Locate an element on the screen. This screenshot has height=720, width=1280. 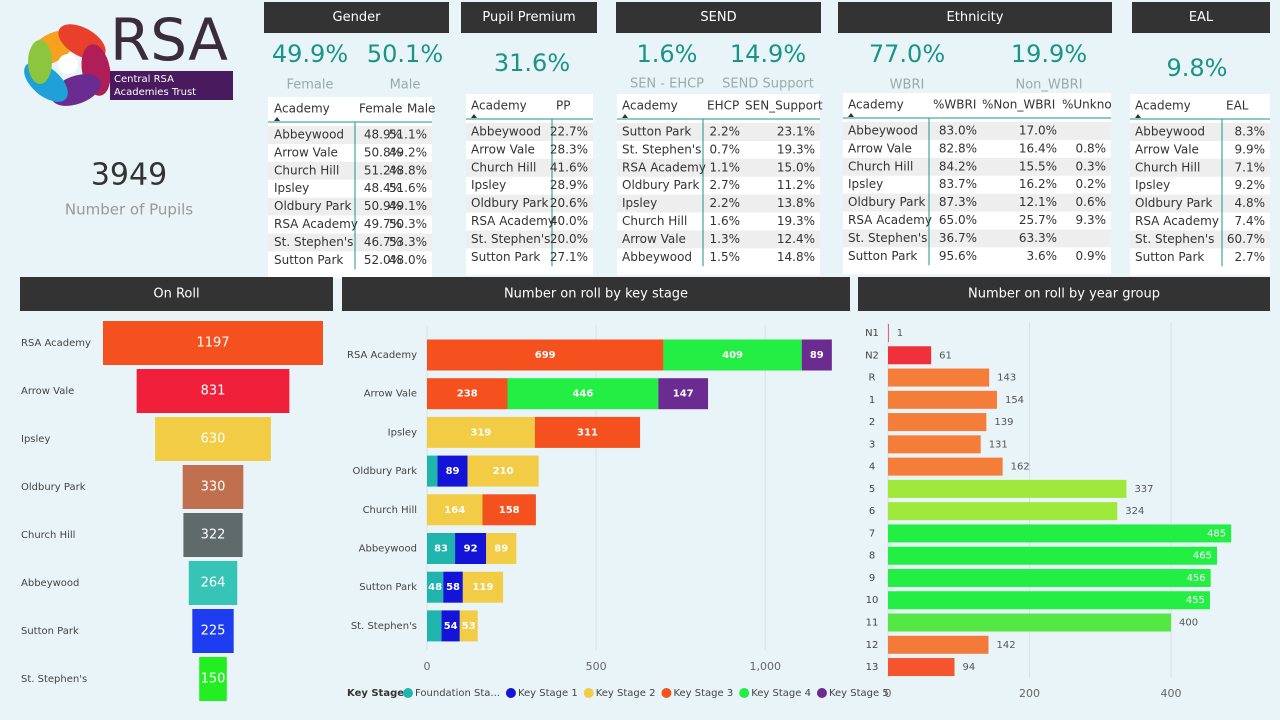
table-header: %Non_WBRI is located at coordinates (1018, 105).